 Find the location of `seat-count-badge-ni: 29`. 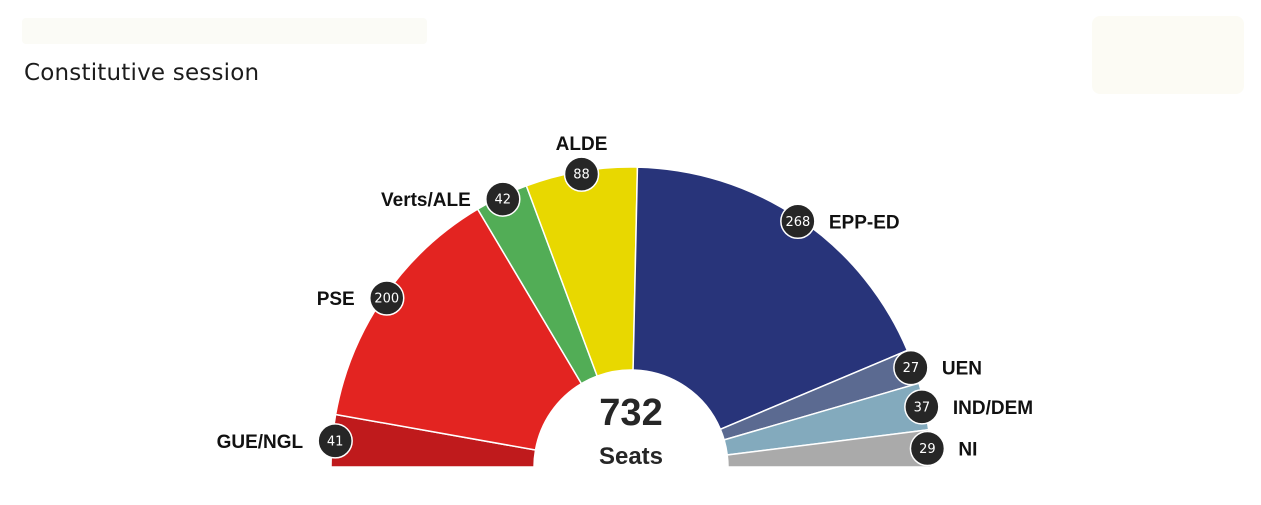

seat-count-badge-ni: 29 is located at coordinates (927, 448).